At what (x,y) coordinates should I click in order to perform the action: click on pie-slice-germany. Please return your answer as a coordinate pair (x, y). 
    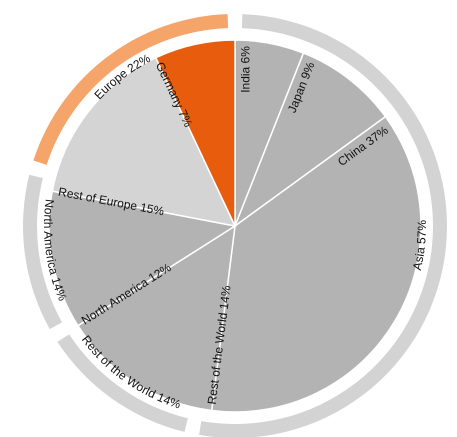
    Looking at the image, I should click on (195, 133).